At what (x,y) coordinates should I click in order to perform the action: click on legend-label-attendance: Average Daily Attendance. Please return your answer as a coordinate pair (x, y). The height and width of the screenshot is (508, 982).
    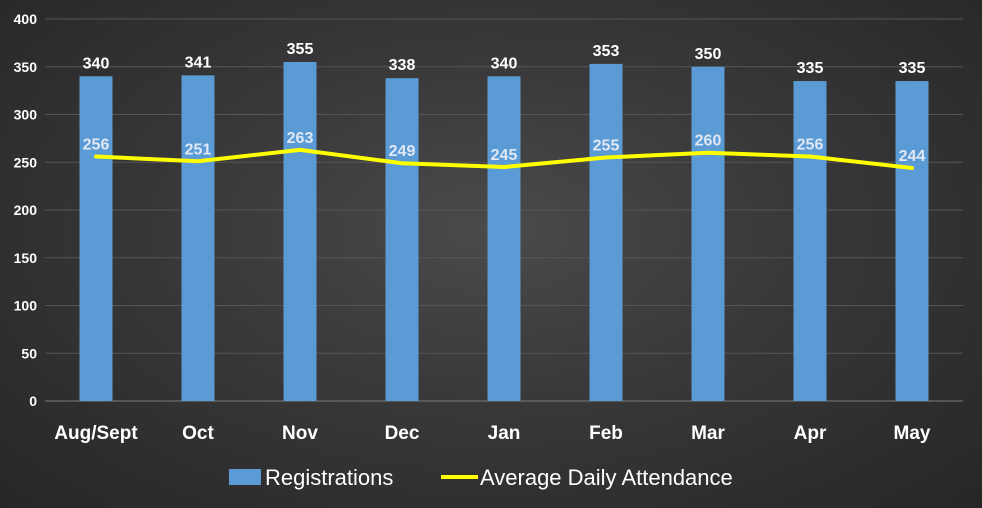
    Looking at the image, I should click on (606, 477).